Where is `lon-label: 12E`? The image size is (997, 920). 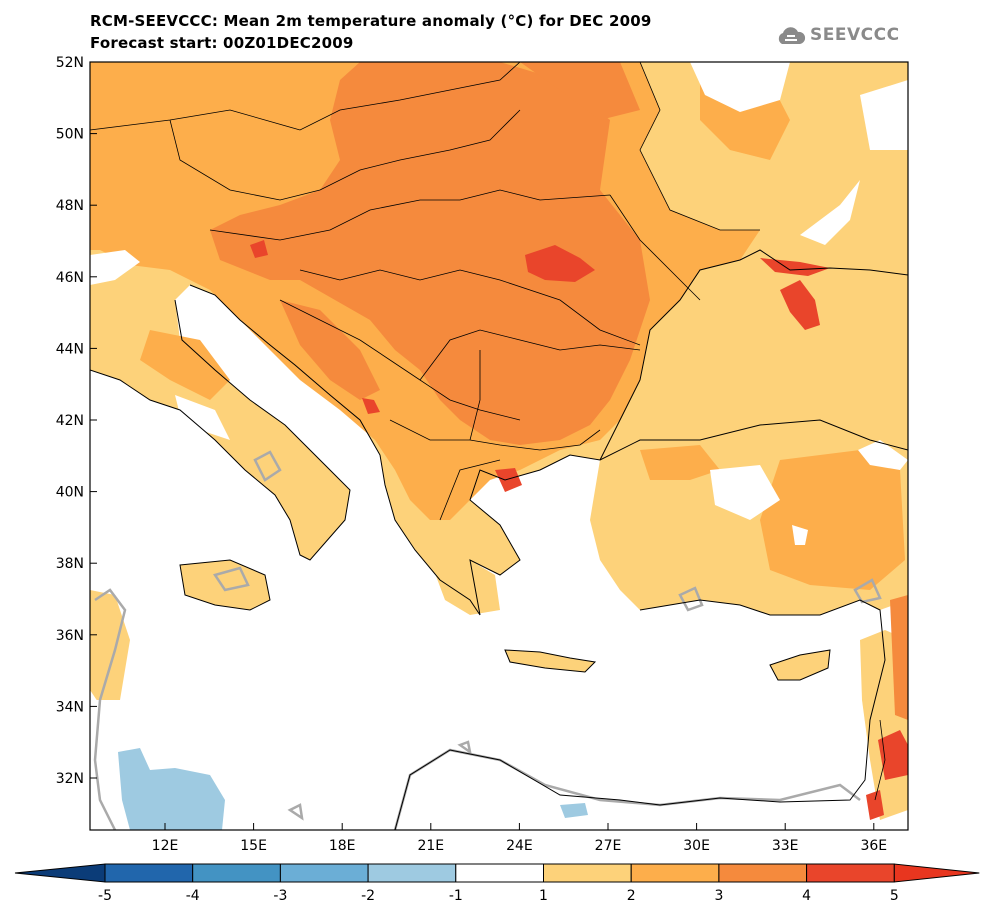 lon-label: 12E is located at coordinates (165, 846).